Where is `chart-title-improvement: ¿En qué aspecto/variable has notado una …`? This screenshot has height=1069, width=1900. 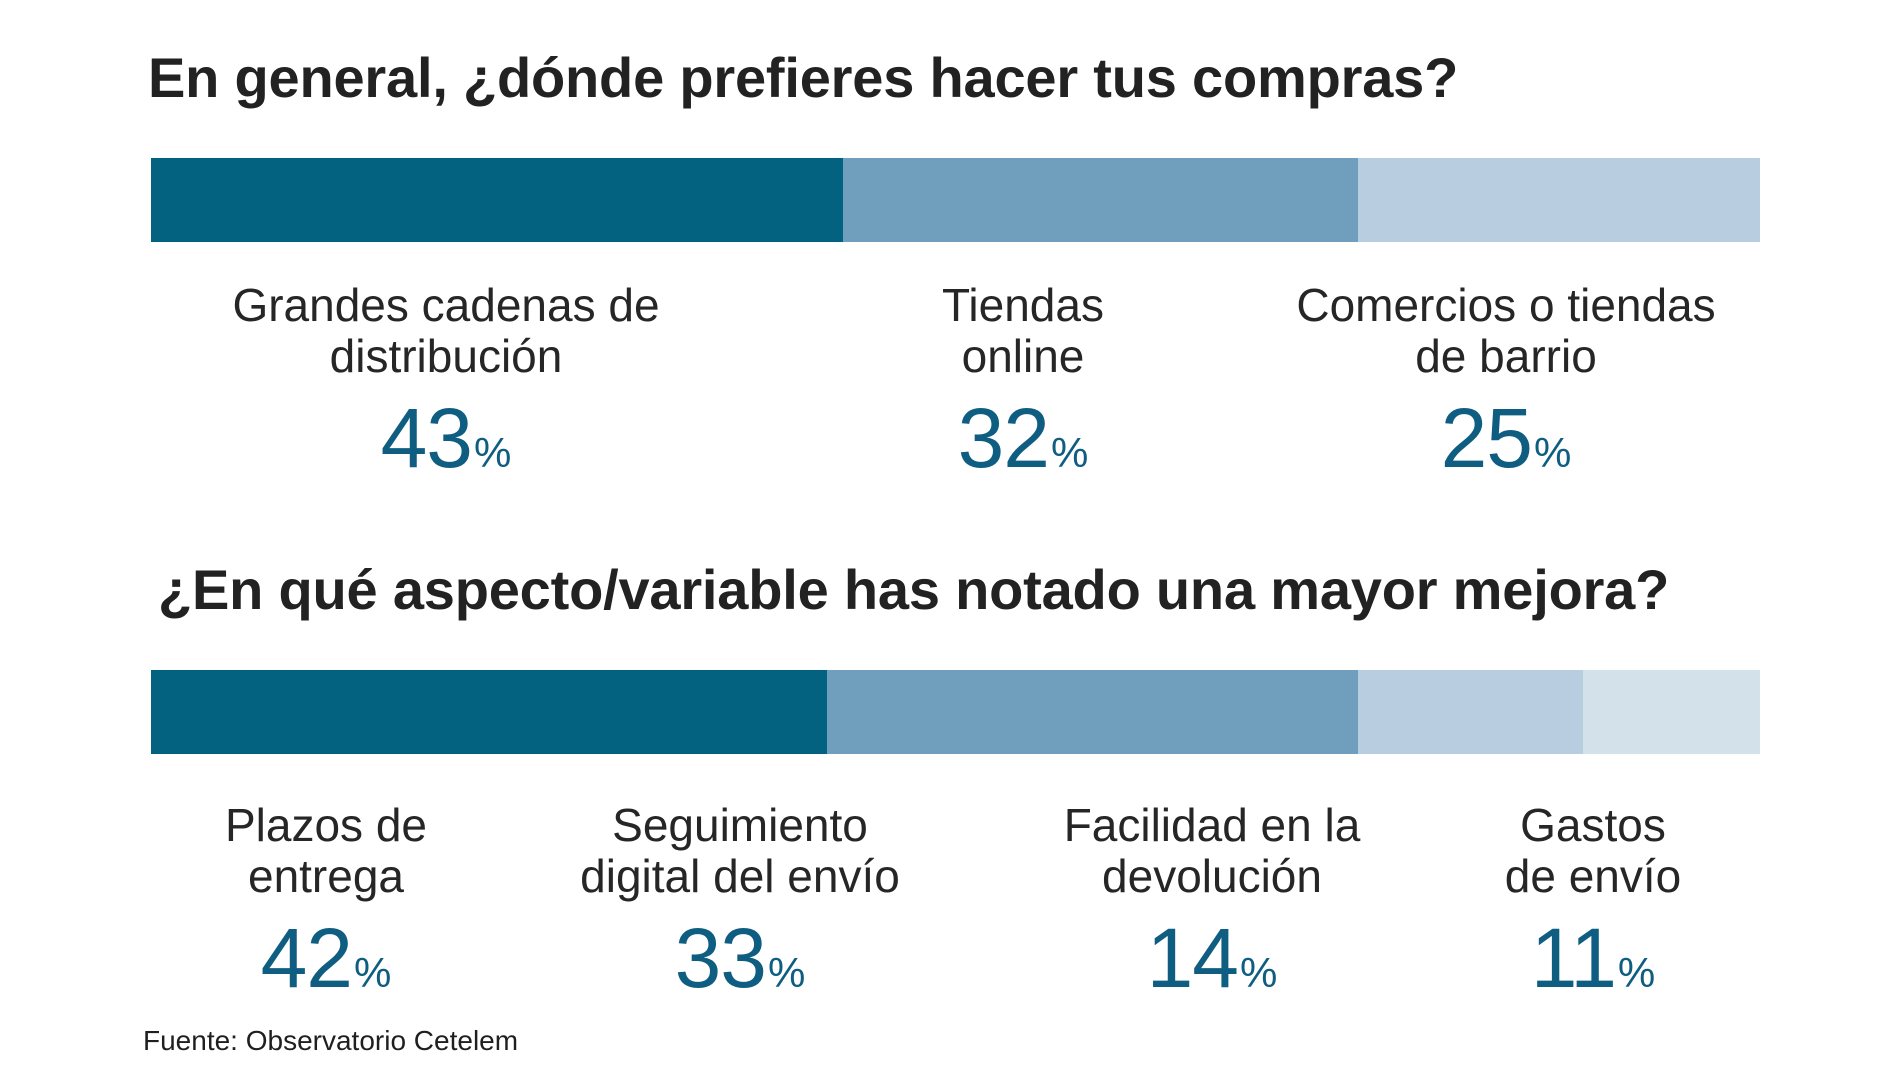 chart-title-improvement: ¿En qué aspecto/variable has notado una … is located at coordinates (914, 589).